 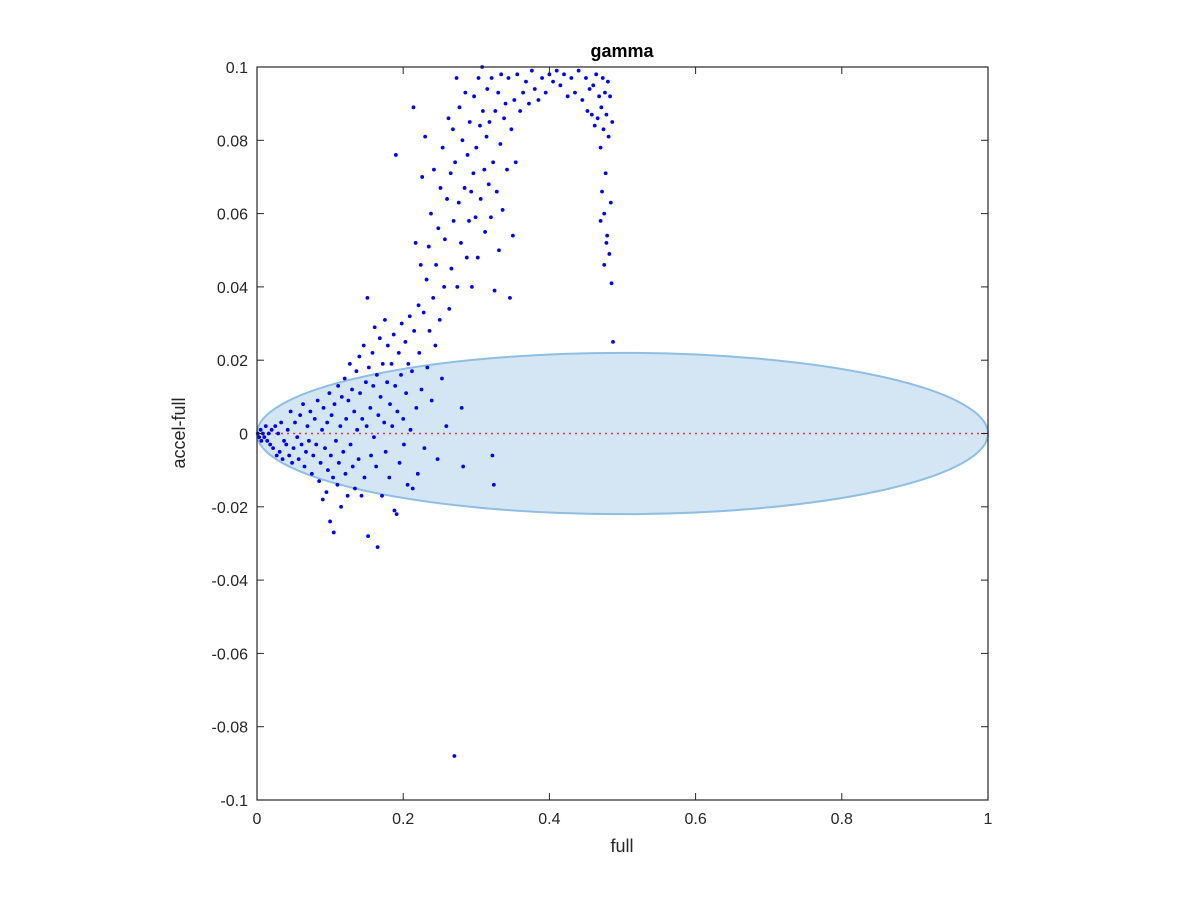 What do you see at coordinates (230, 728) in the screenshot?
I see `y-tick-label: -0.08` at bounding box center [230, 728].